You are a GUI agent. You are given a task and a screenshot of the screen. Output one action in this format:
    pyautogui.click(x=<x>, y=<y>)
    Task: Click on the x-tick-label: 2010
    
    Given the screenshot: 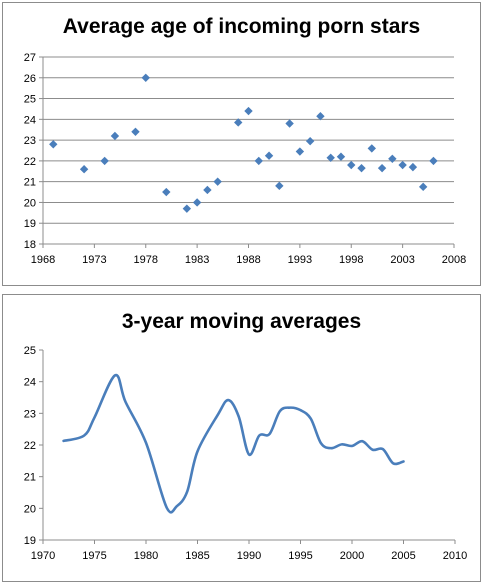 What is the action you would take?
    pyautogui.click(x=455, y=556)
    